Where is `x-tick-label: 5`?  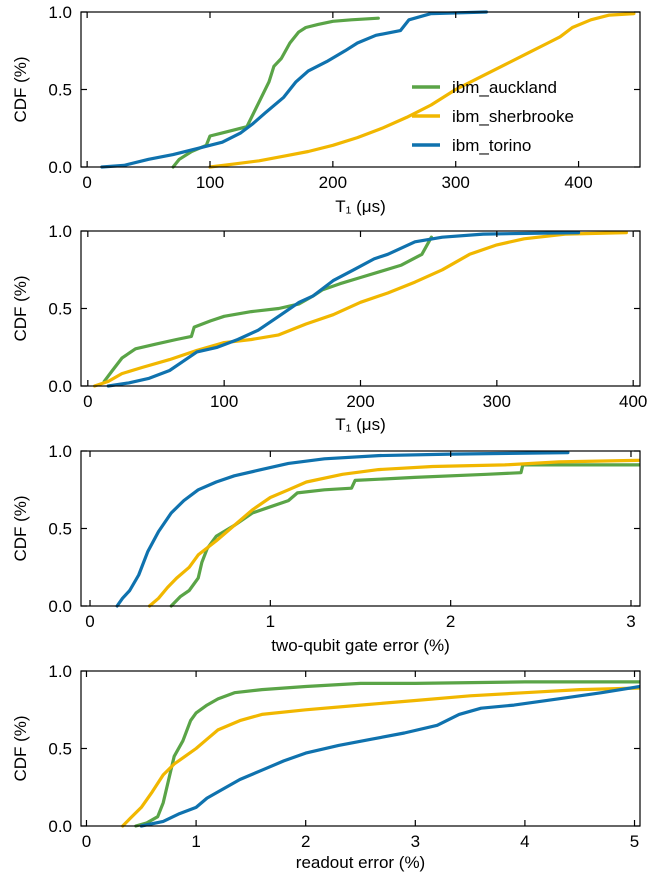
x-tick-label: 5 is located at coordinates (634, 841).